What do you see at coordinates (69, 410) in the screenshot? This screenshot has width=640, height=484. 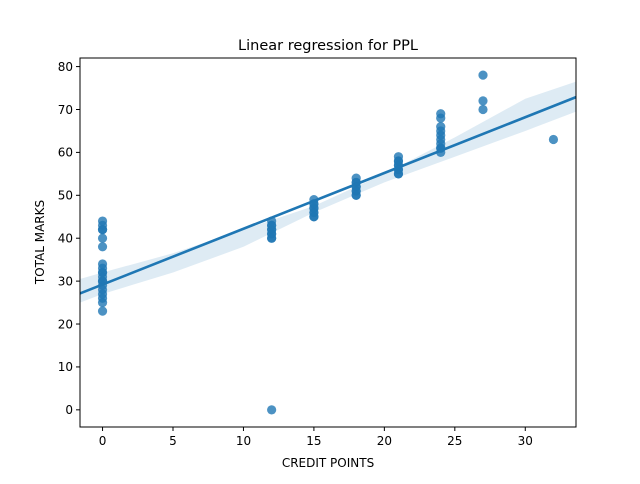 I see `y-tick-label: 0` at bounding box center [69, 410].